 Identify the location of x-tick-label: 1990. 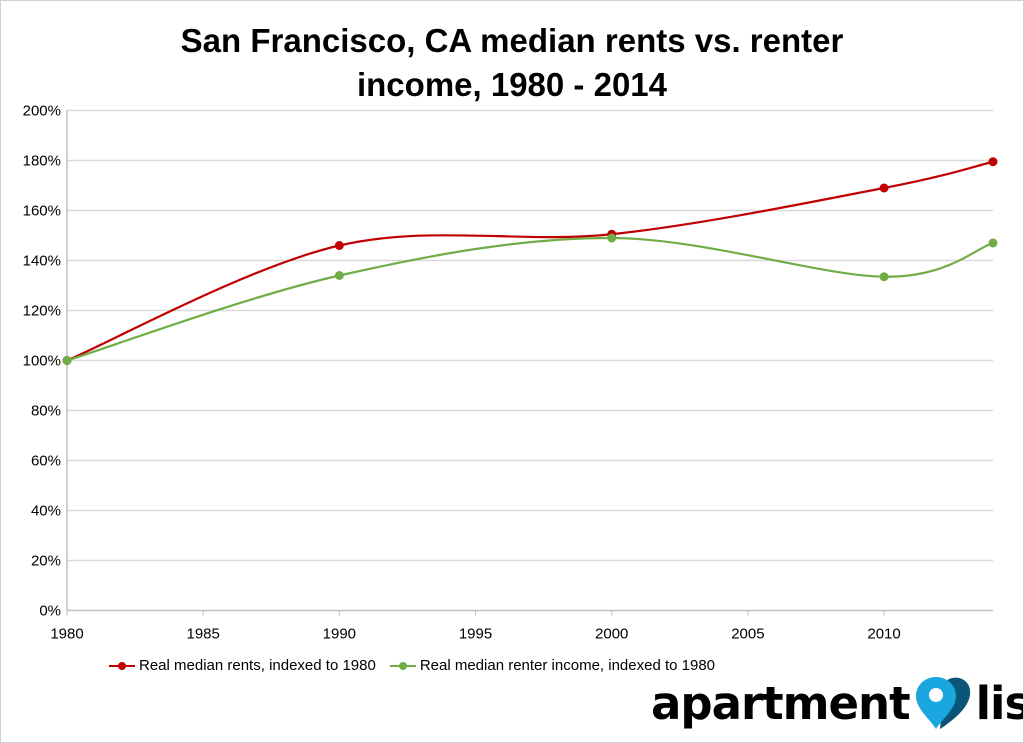
(339, 634).